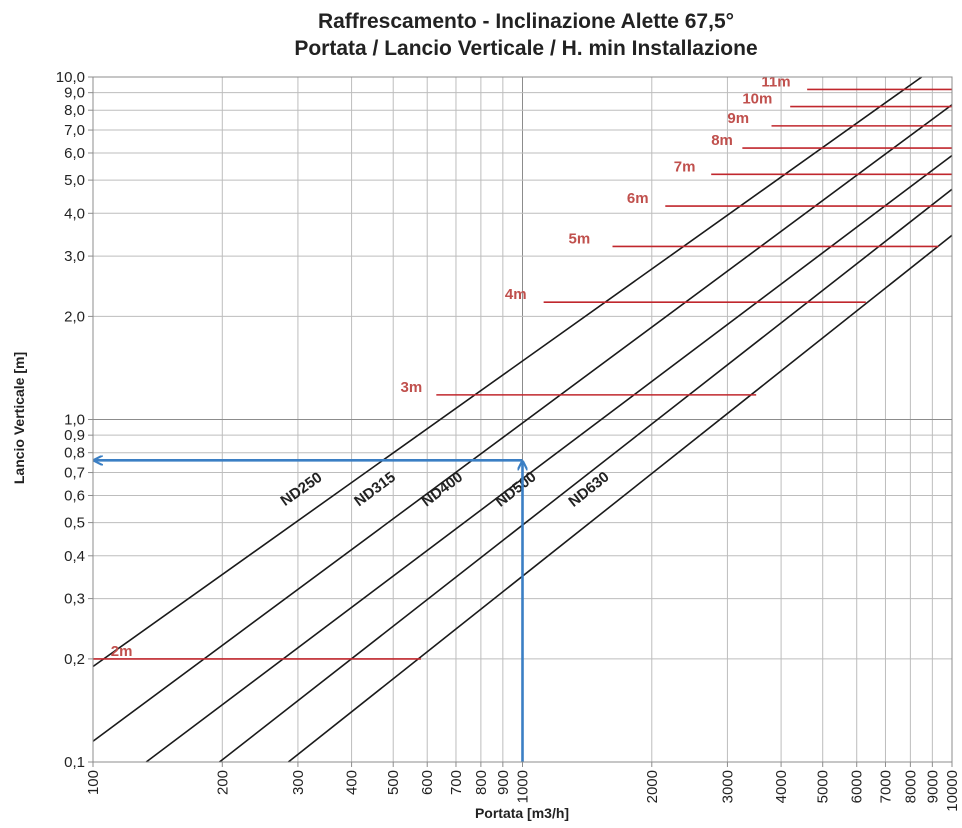 The width and height of the screenshot is (962, 828). Describe the element at coordinates (522, 813) in the screenshot. I see `x-axis-title: Portata [m3/h]` at that location.